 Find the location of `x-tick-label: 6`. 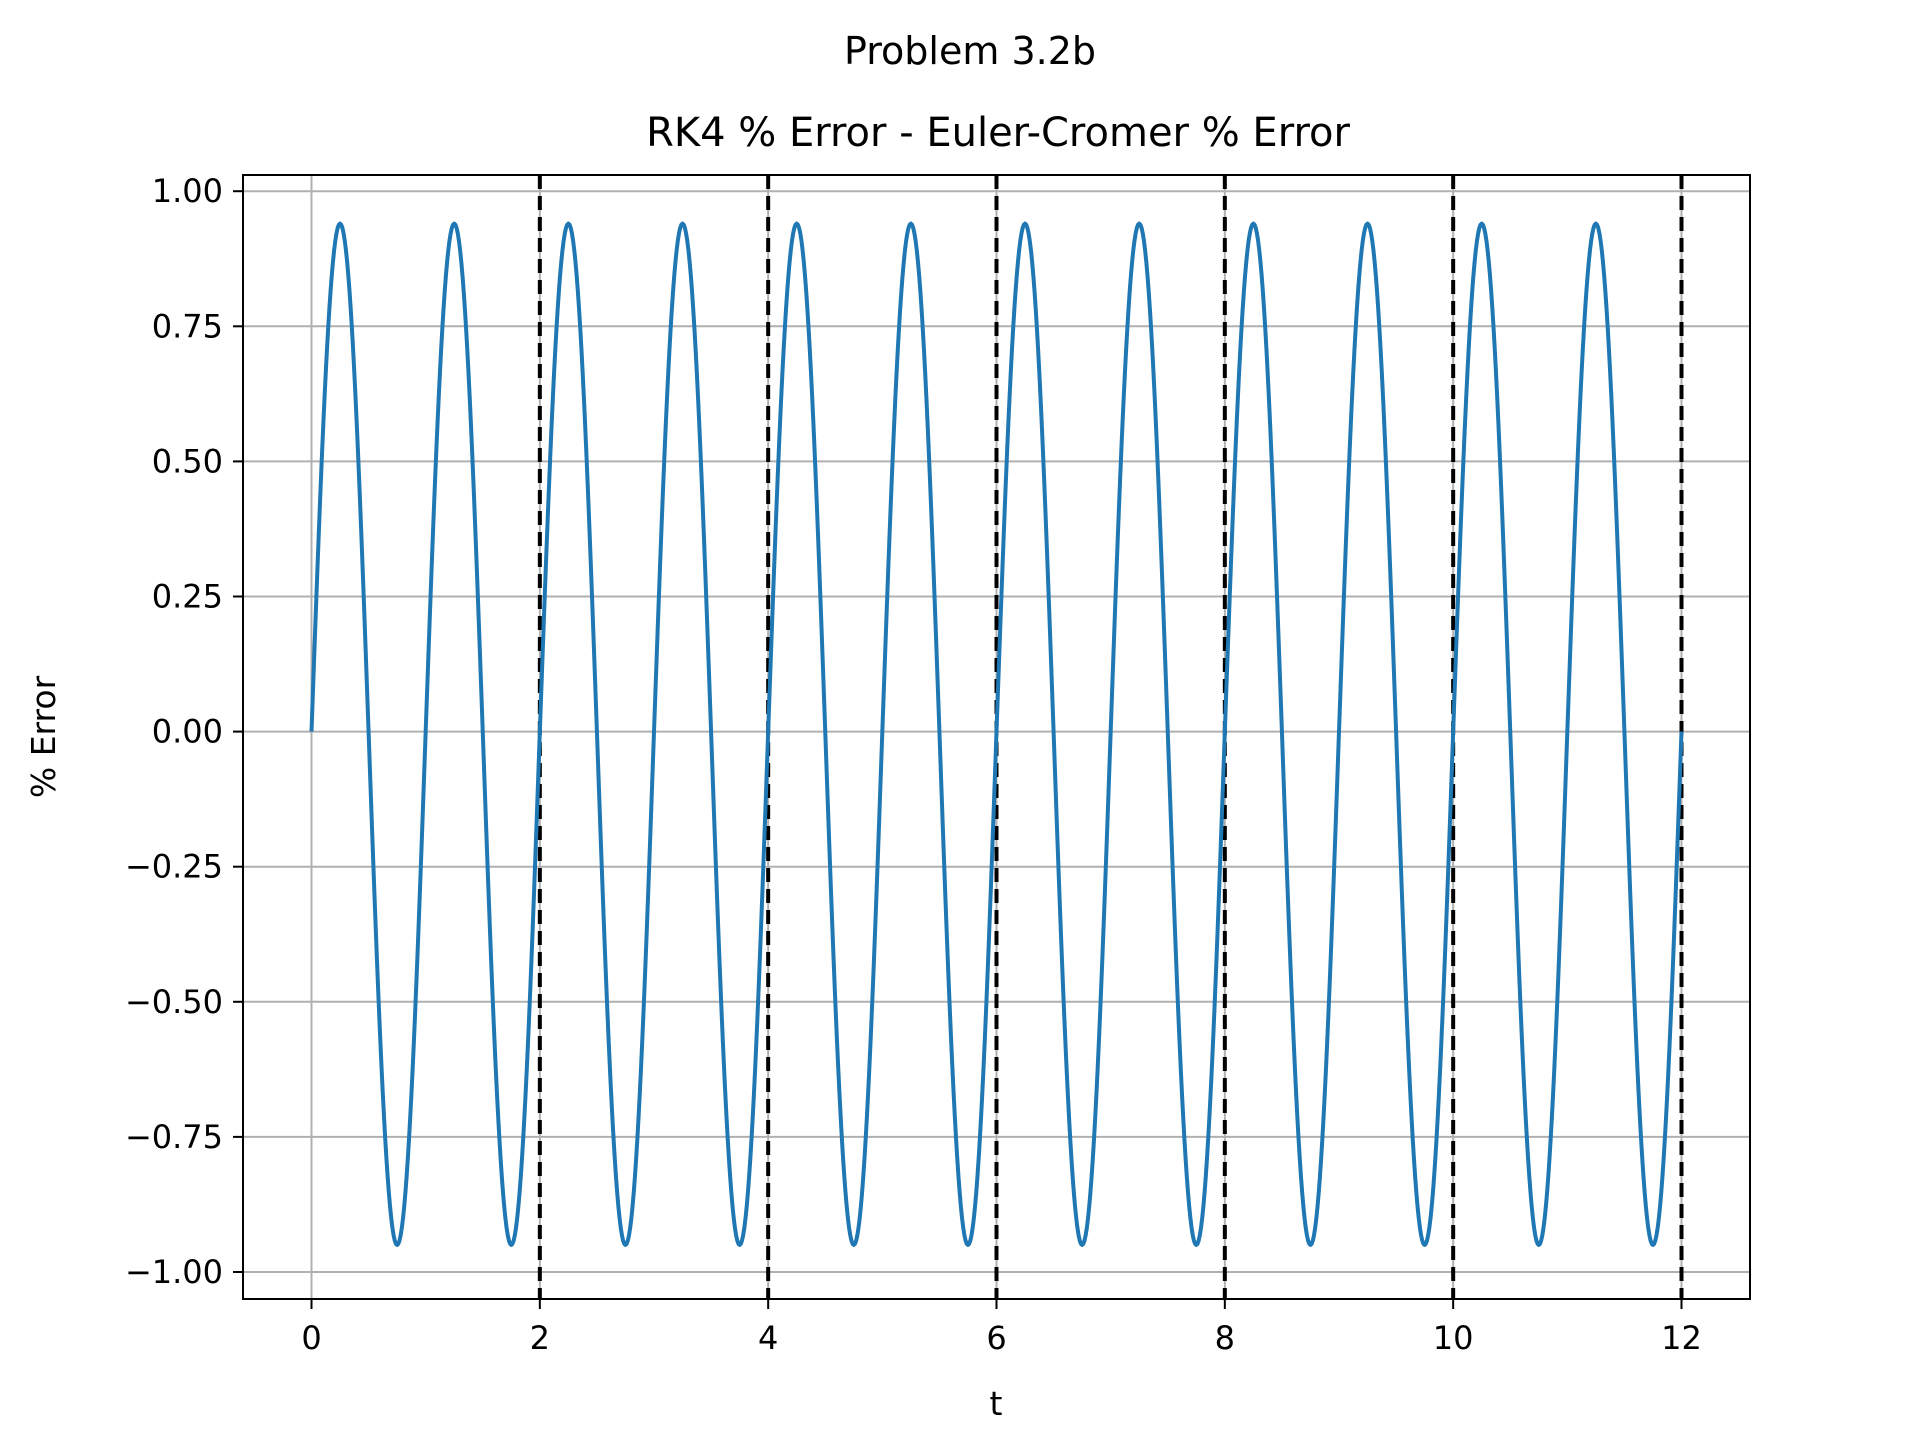

x-tick-label: 6 is located at coordinates (996, 1338).